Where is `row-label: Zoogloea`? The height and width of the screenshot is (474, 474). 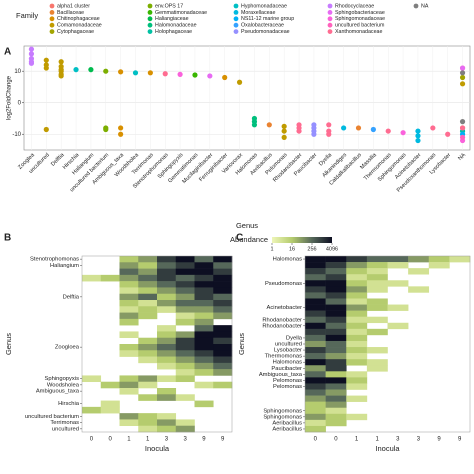 row-label: Zoogloea is located at coordinates (67, 348).